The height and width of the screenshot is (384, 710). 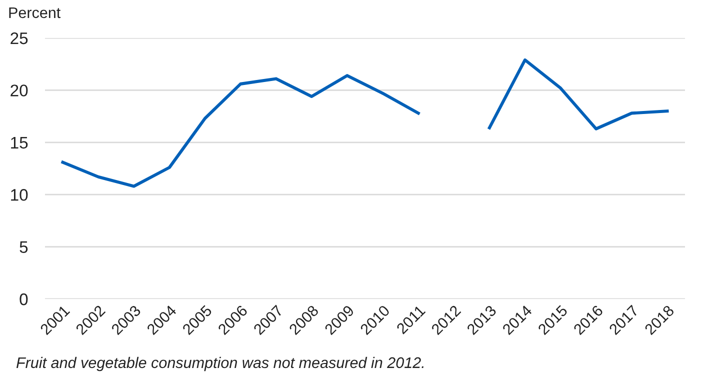 What do you see at coordinates (19, 142) in the screenshot?
I see `y-tick-label: 15` at bounding box center [19, 142].